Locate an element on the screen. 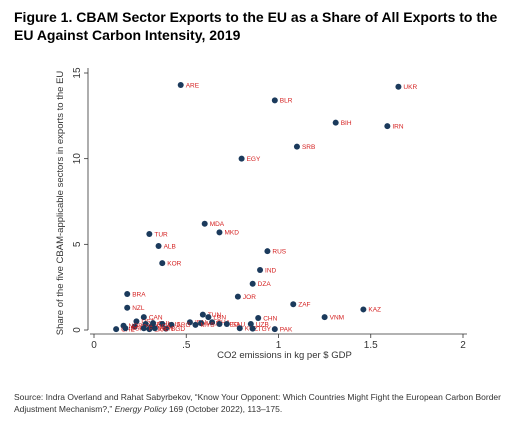 The width and height of the screenshot is (528, 440). point-label: BIH is located at coordinates (346, 123).